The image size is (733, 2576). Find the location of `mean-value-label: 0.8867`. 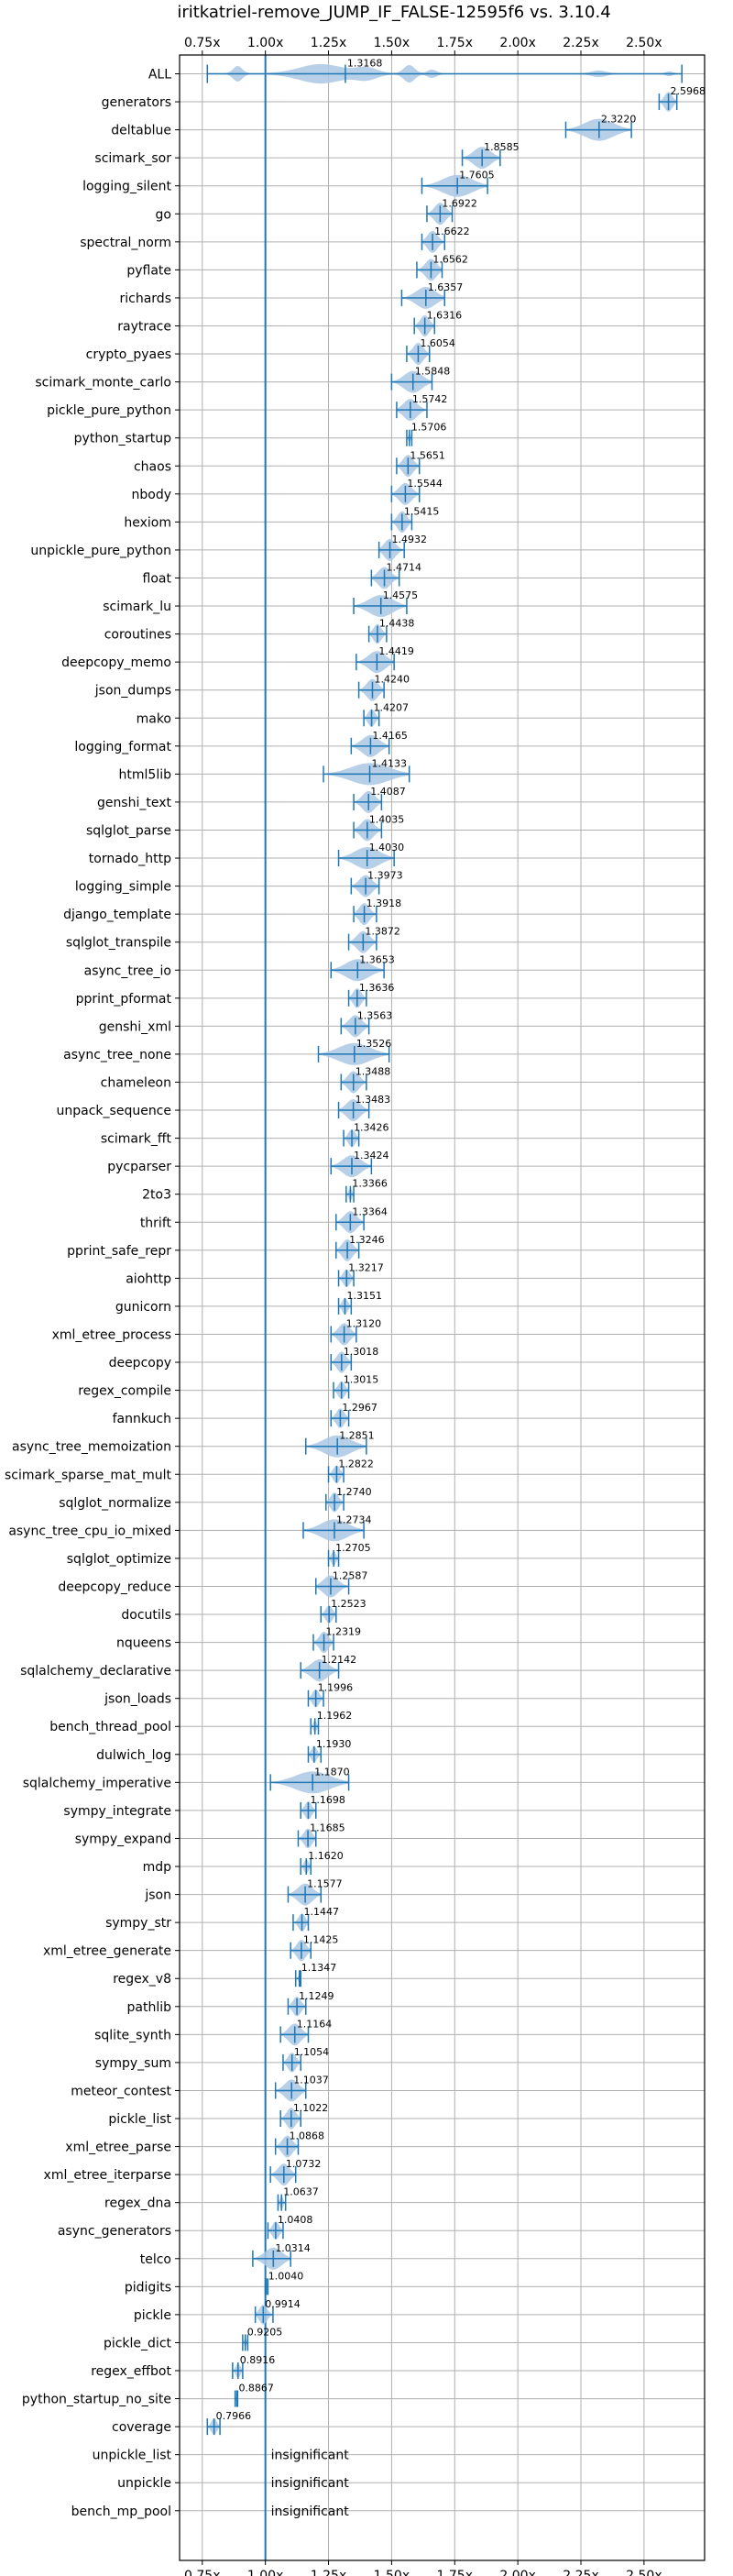

mean-value-label: 0.8867 is located at coordinates (256, 2388).